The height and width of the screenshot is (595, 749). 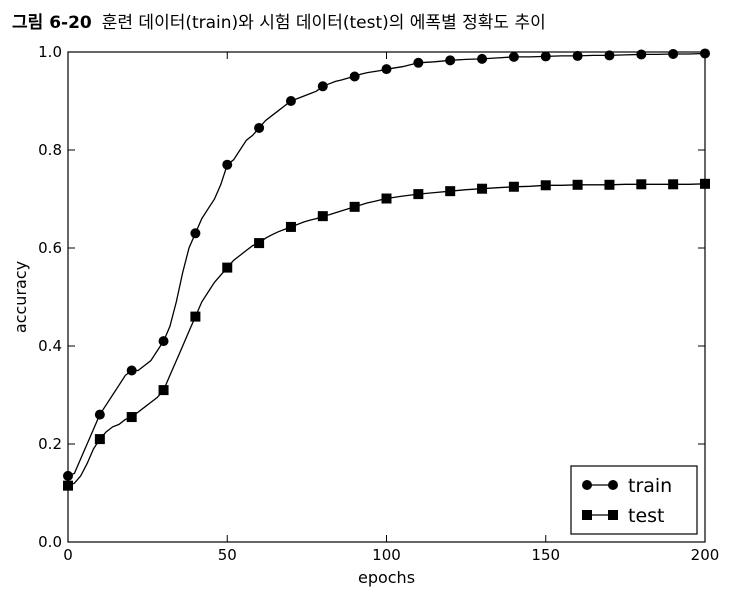 I want to click on y-tick-label: 0.4, so click(x=50, y=346).